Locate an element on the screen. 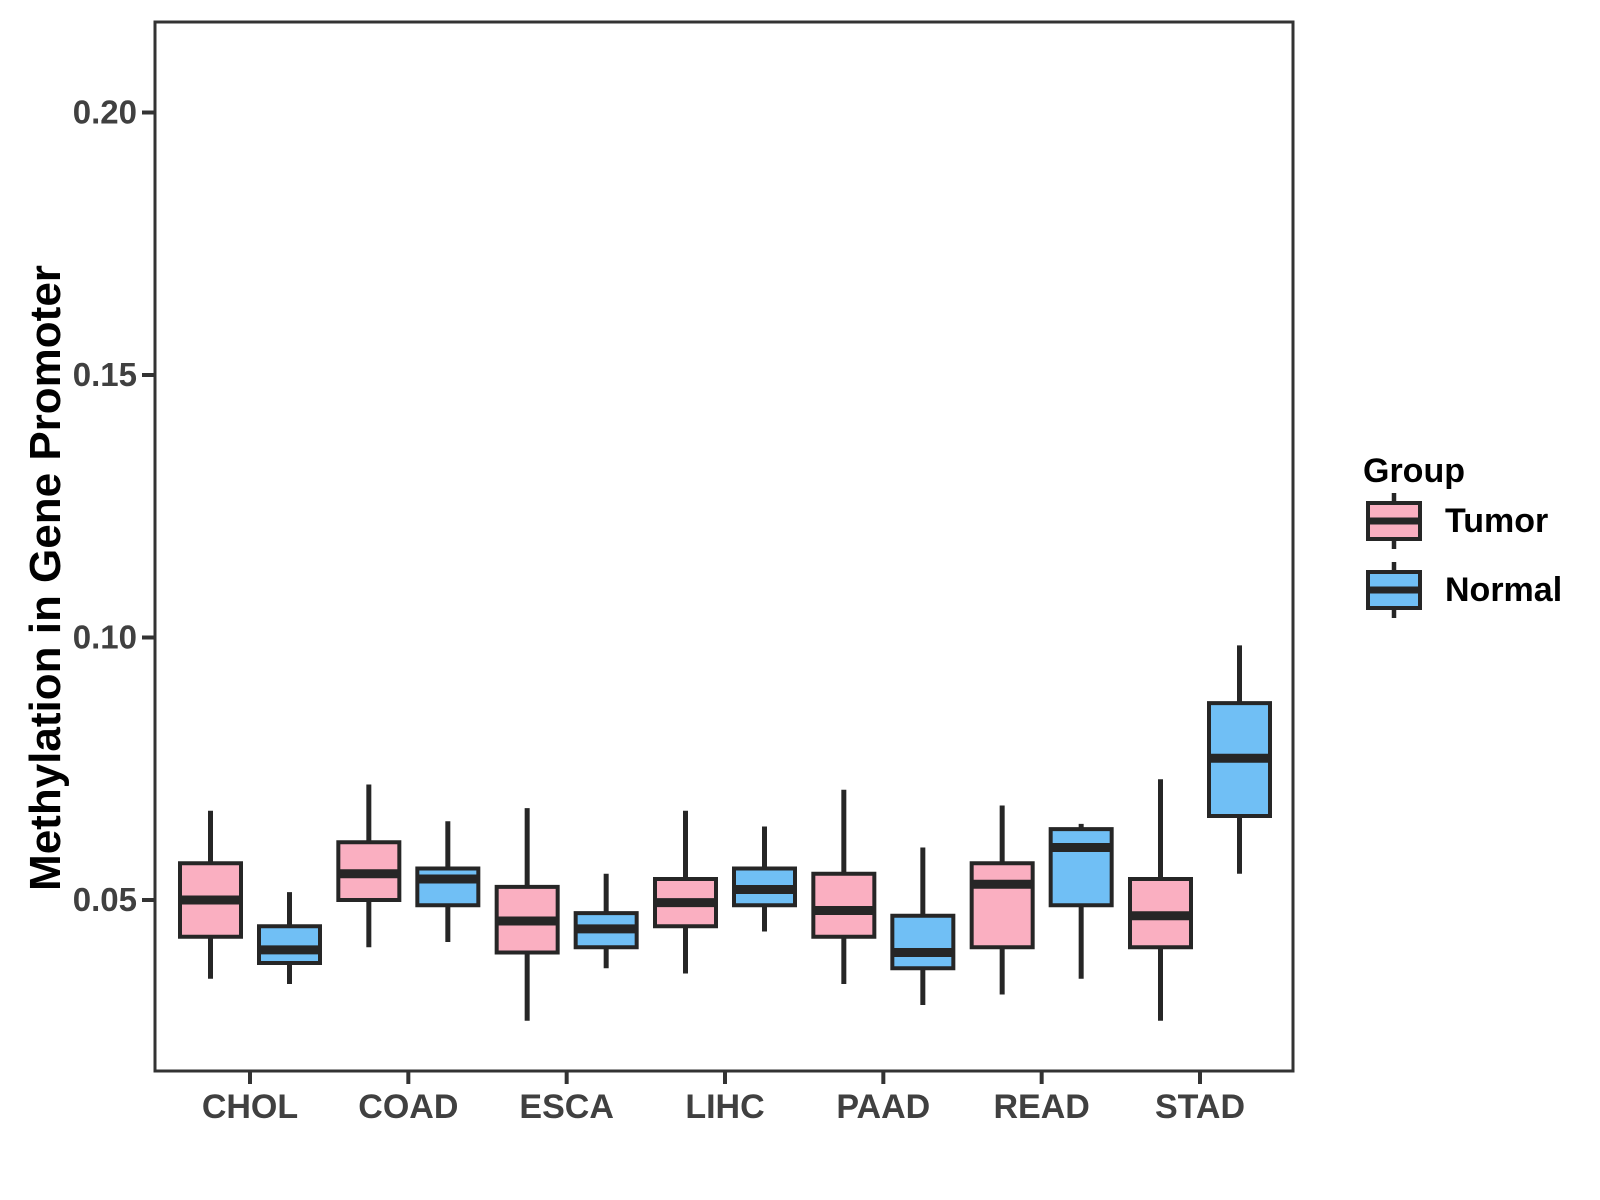 This screenshot has height=1200, width=1600. box-tumor-paad is located at coordinates (844, 905).